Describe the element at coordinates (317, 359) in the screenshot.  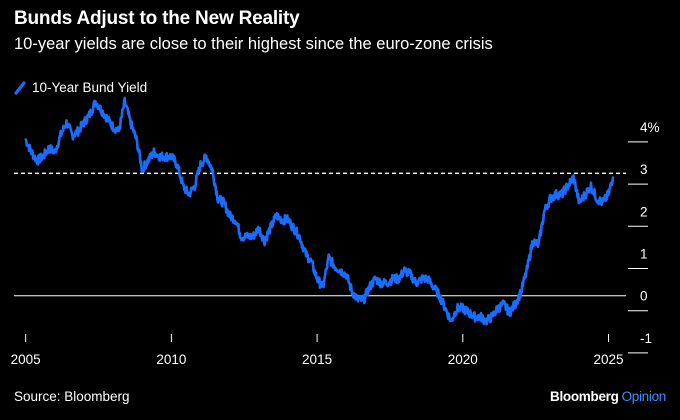
I see `x-tick-label: 2015` at that location.